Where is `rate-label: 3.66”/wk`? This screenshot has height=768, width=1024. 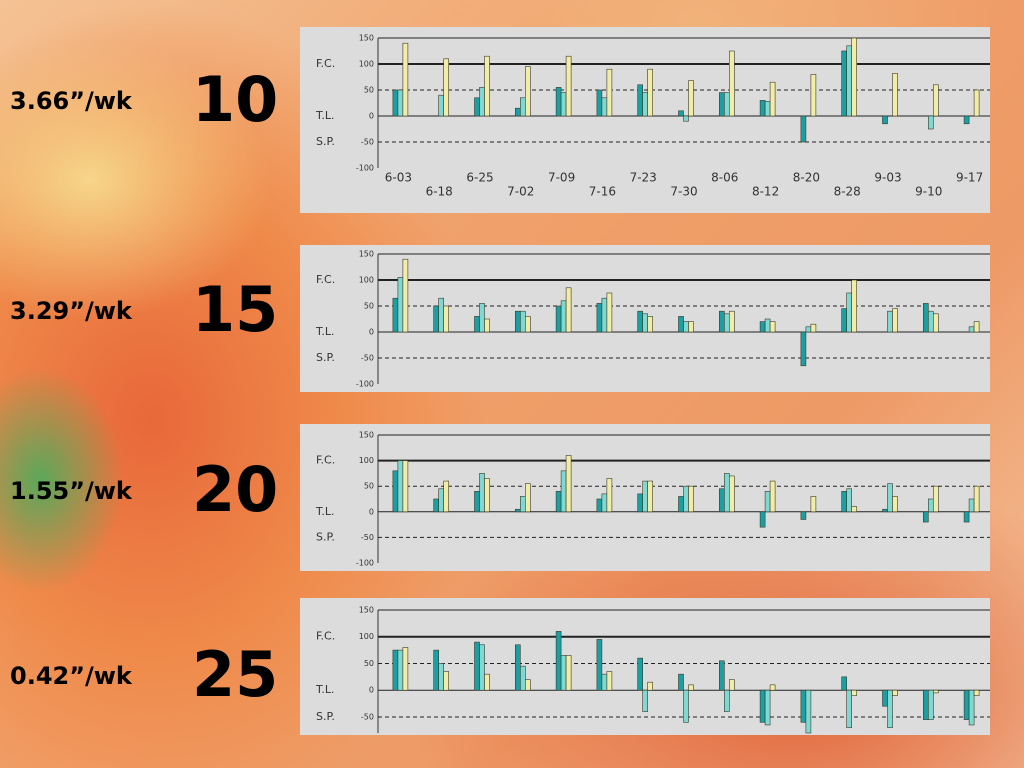 rate-label: 3.66”/wk is located at coordinates (71, 101).